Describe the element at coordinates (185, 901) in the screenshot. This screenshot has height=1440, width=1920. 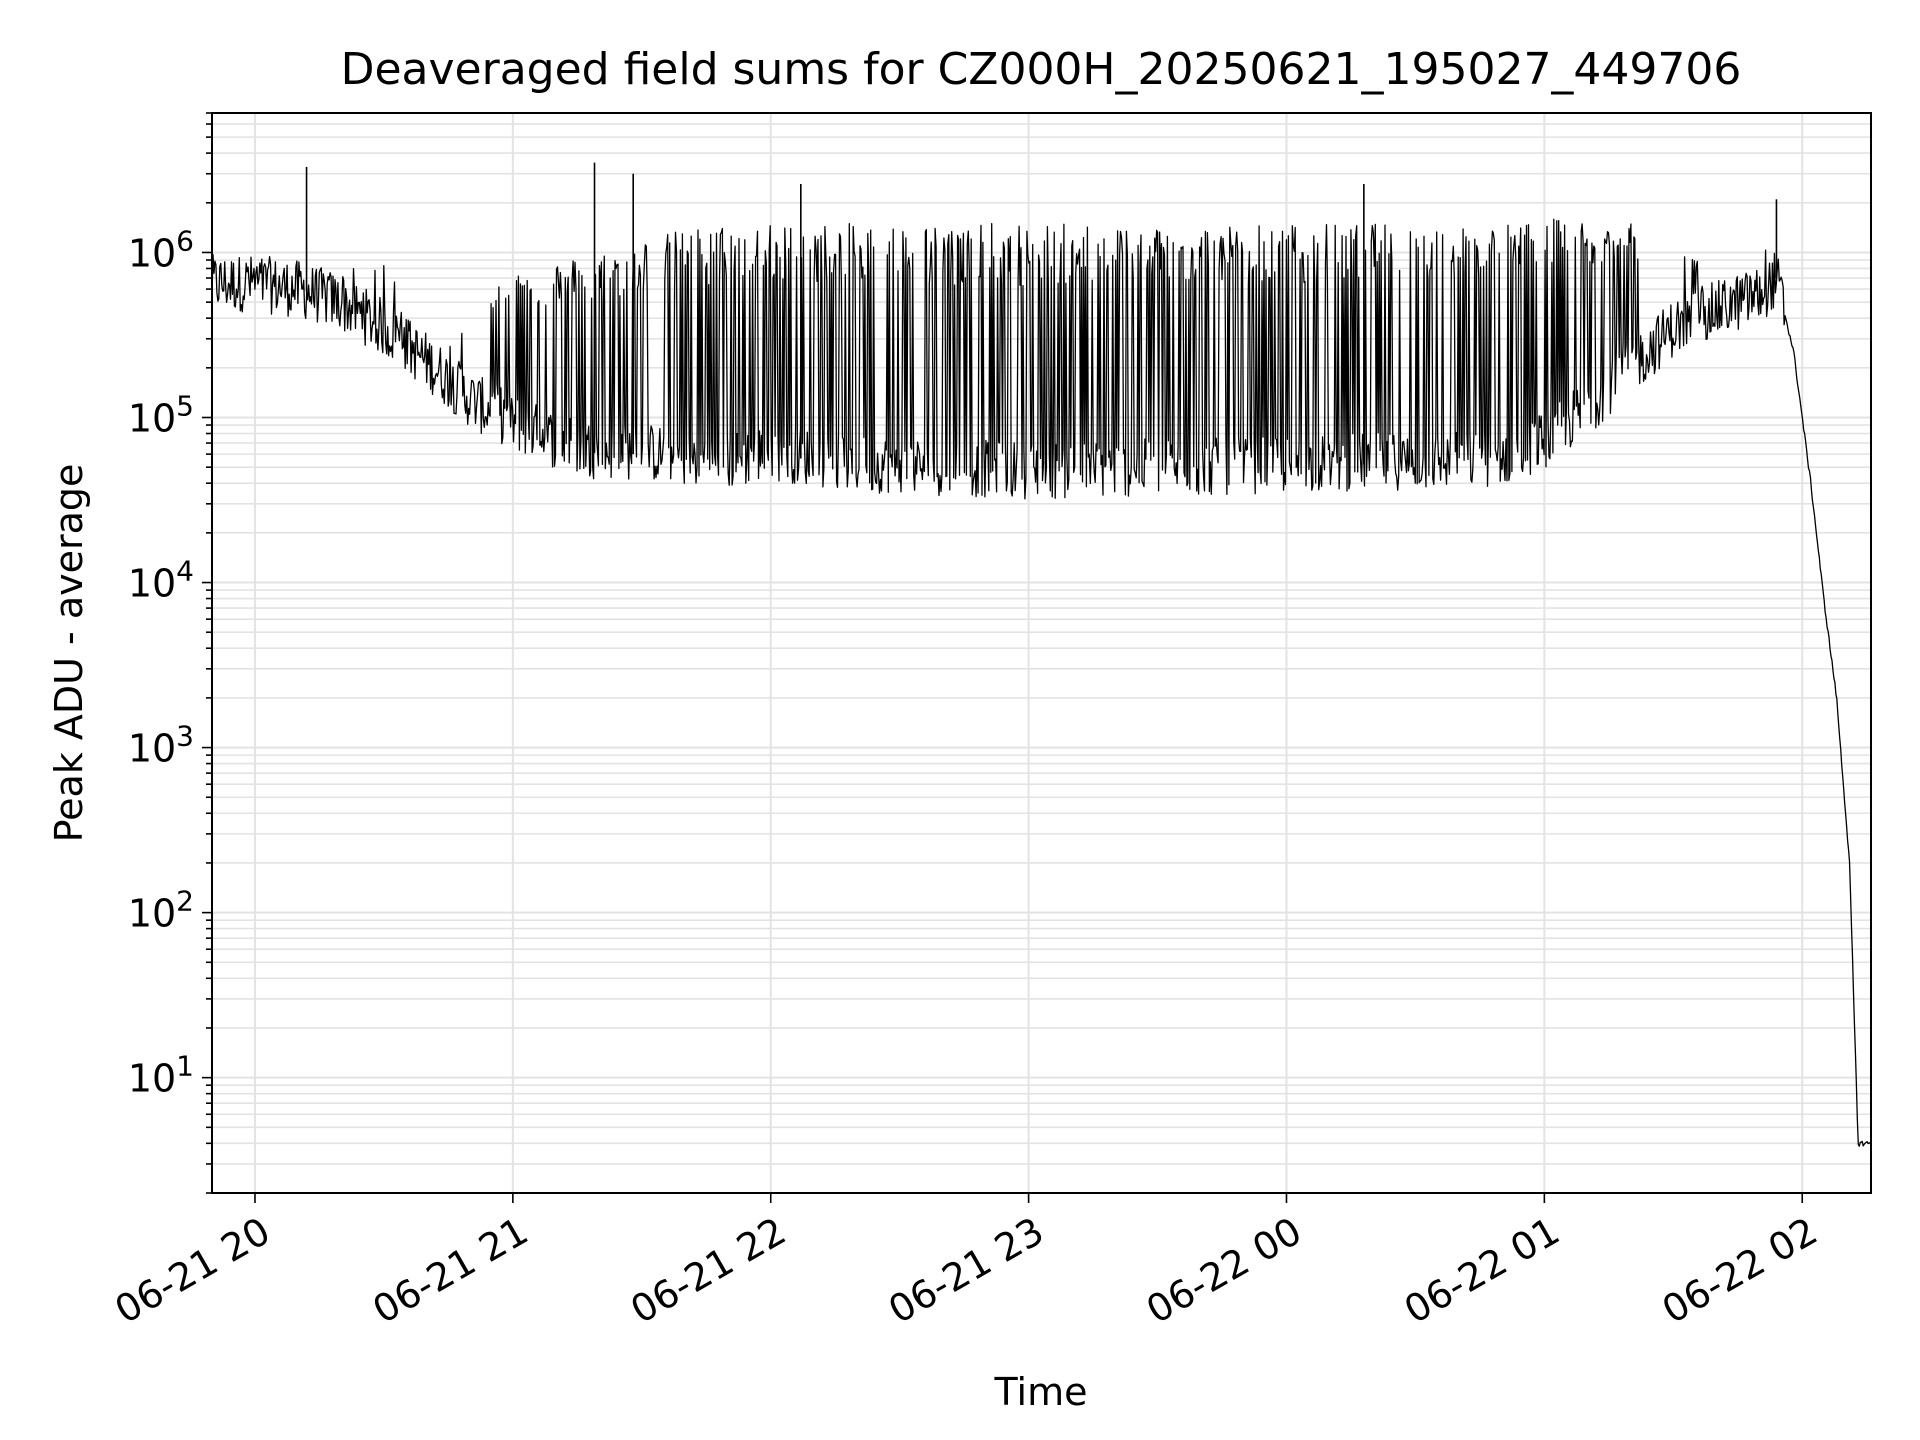
I see `y-tick-exponent: 2` at that location.